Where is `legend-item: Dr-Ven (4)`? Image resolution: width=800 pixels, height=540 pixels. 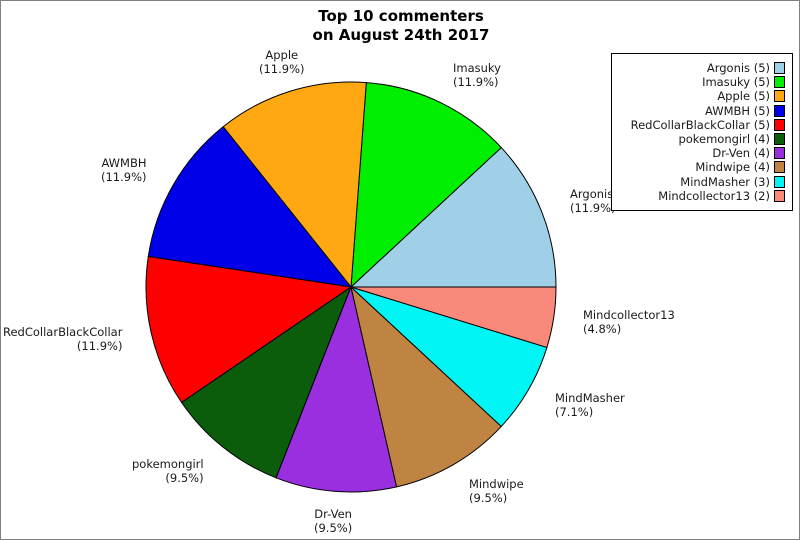
legend-item: Dr-Ven (4) is located at coordinates (701, 153).